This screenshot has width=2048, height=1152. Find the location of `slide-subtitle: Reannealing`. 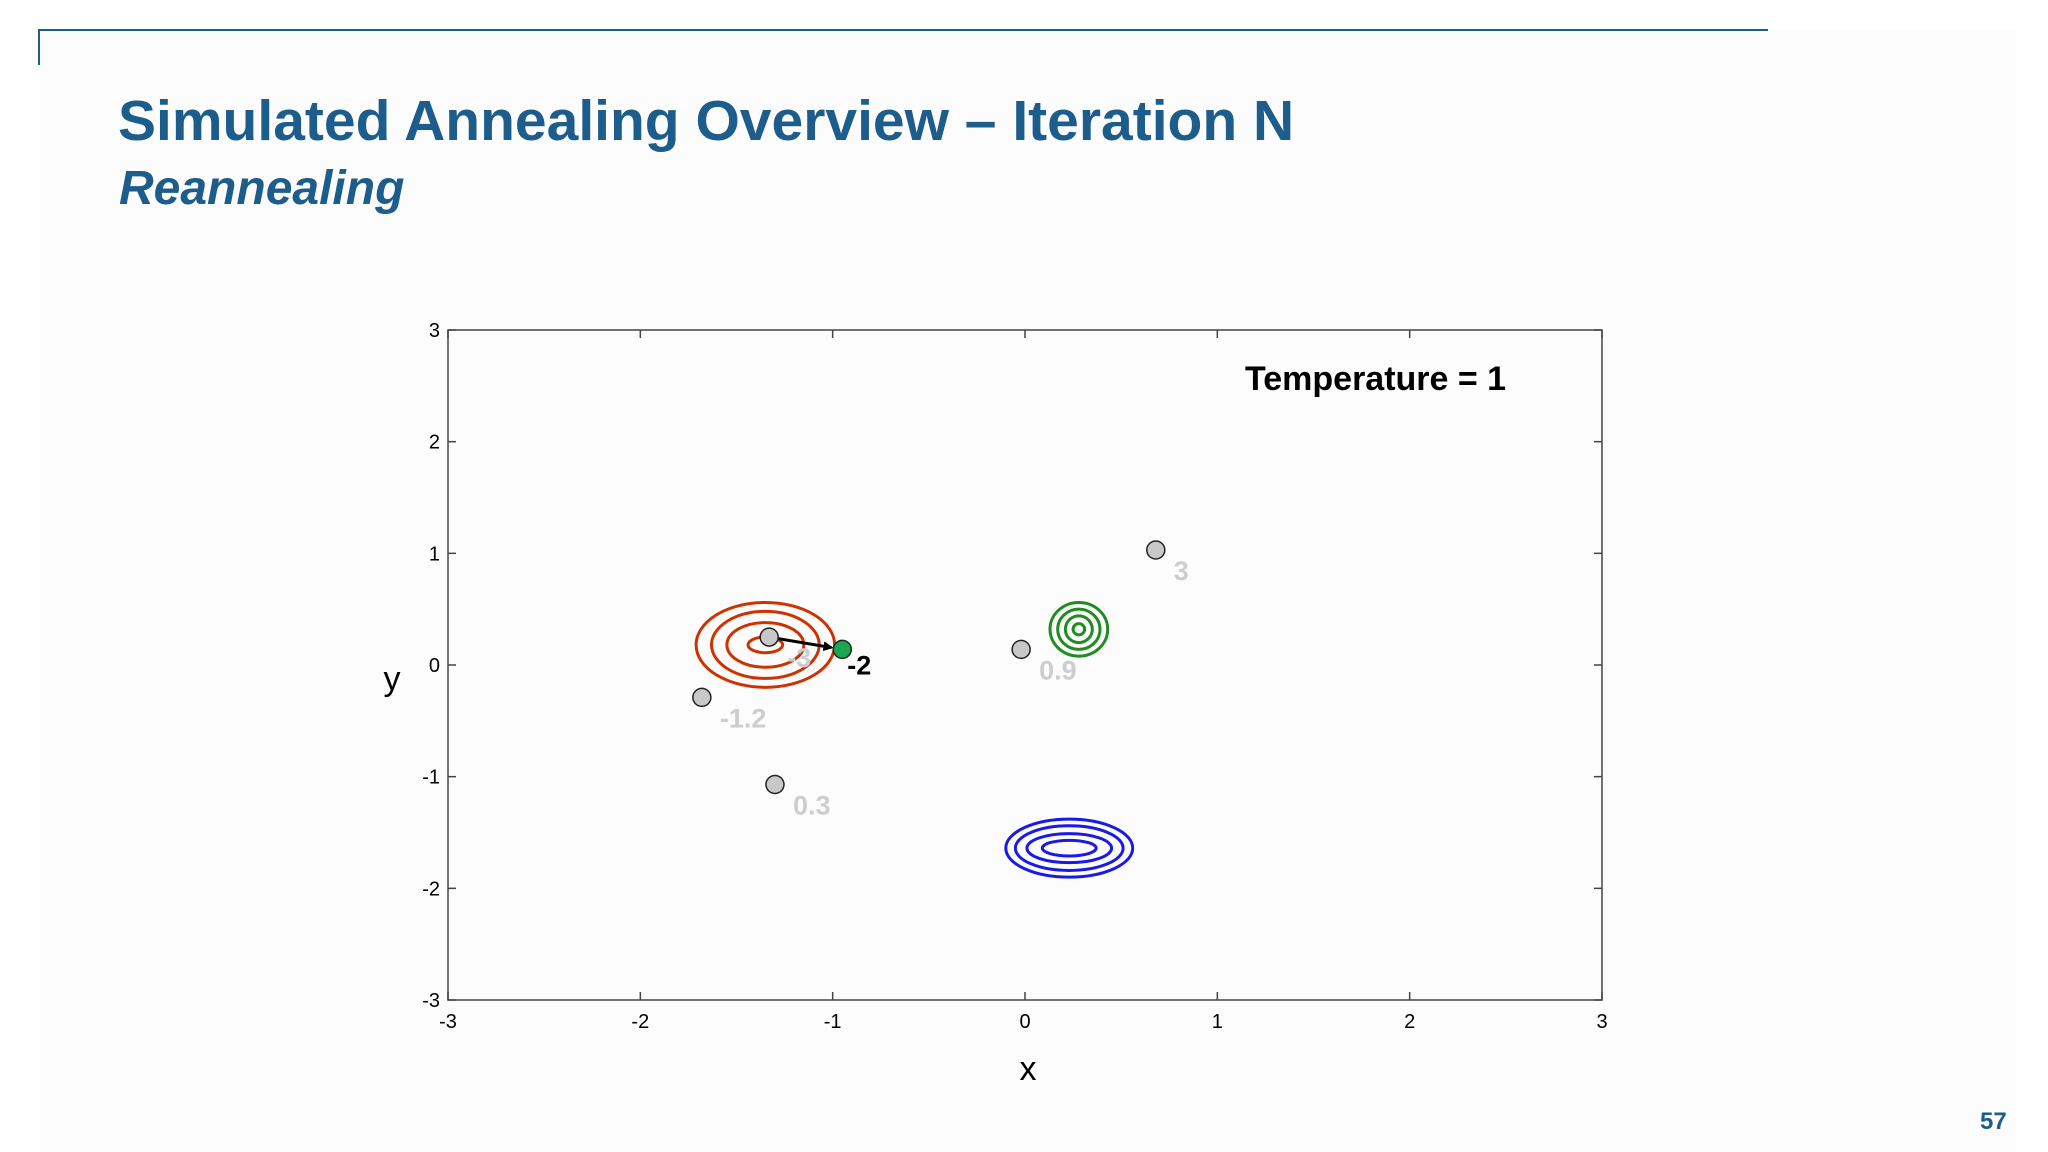

slide-subtitle: Reannealing is located at coordinates (262, 188).